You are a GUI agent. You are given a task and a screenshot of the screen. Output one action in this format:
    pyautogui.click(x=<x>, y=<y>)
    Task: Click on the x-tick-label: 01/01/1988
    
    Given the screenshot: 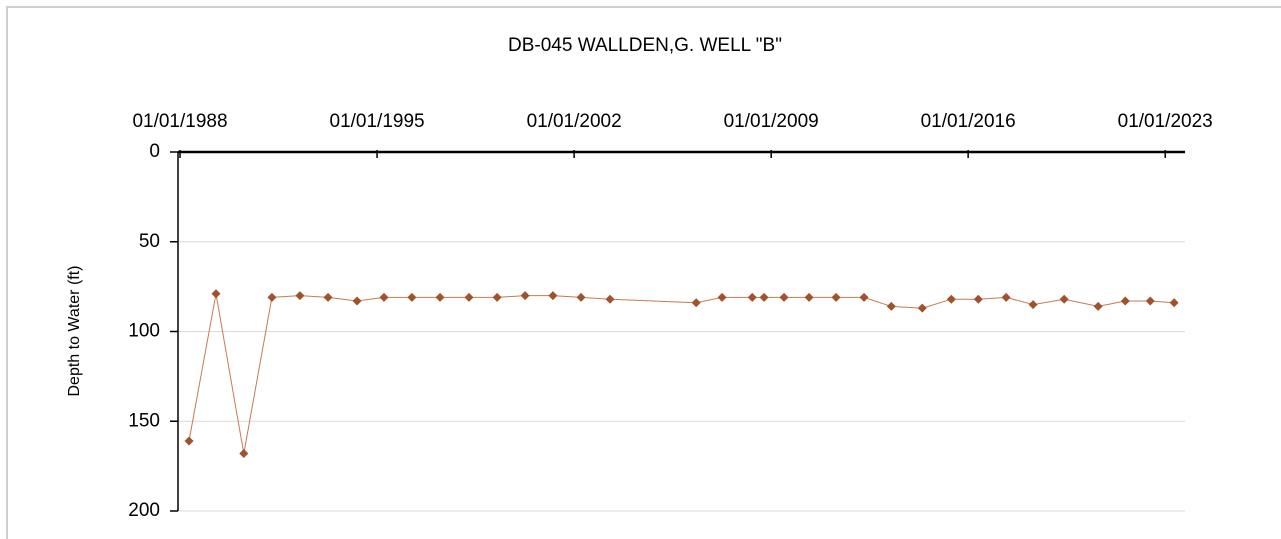 What is the action you would take?
    pyautogui.click(x=179, y=121)
    